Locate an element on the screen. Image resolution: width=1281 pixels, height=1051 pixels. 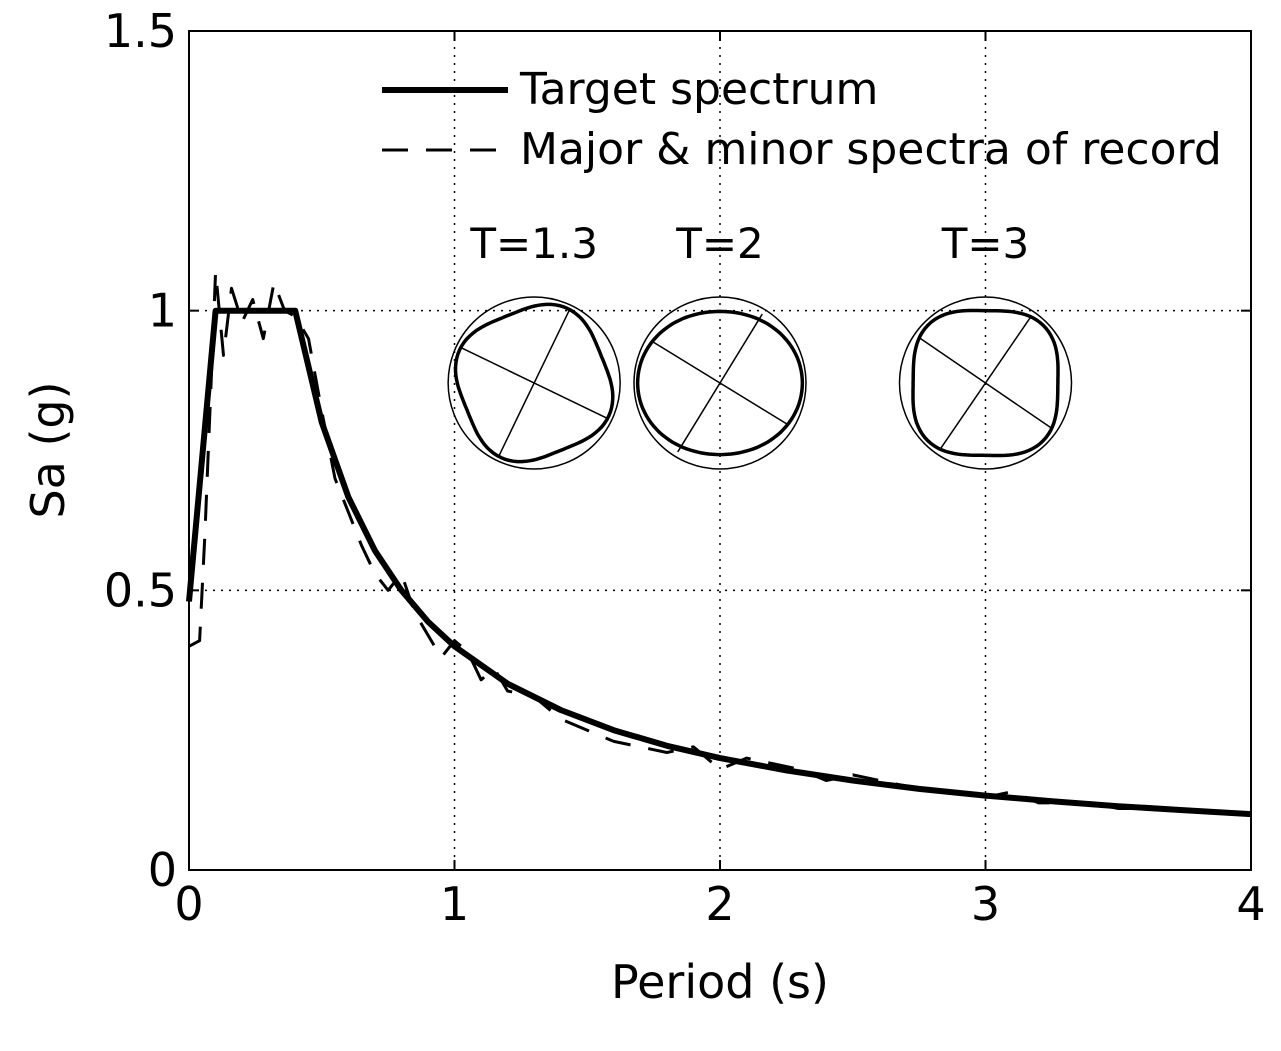
x-tick-label: 2 is located at coordinates (719, 904).